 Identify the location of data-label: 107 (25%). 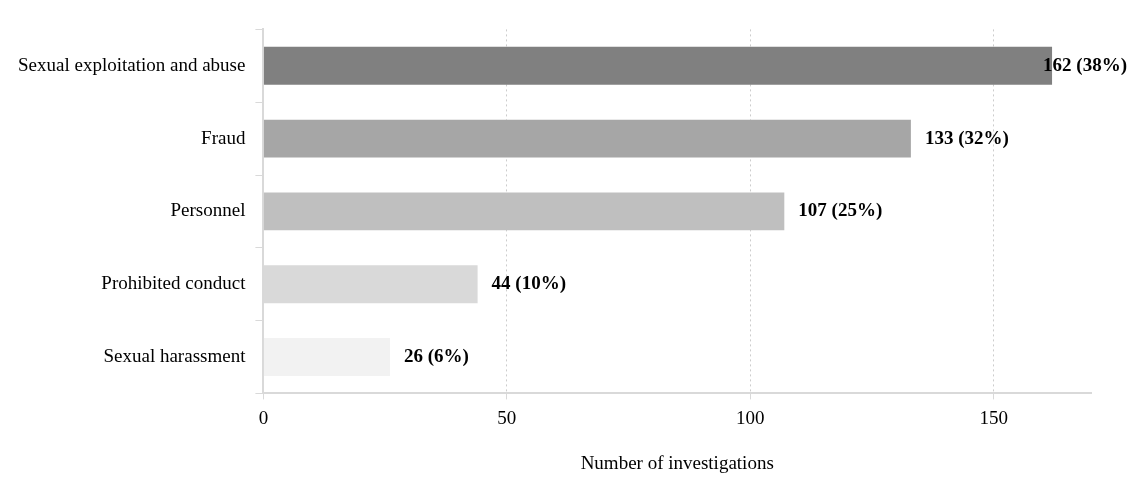
(840, 210).